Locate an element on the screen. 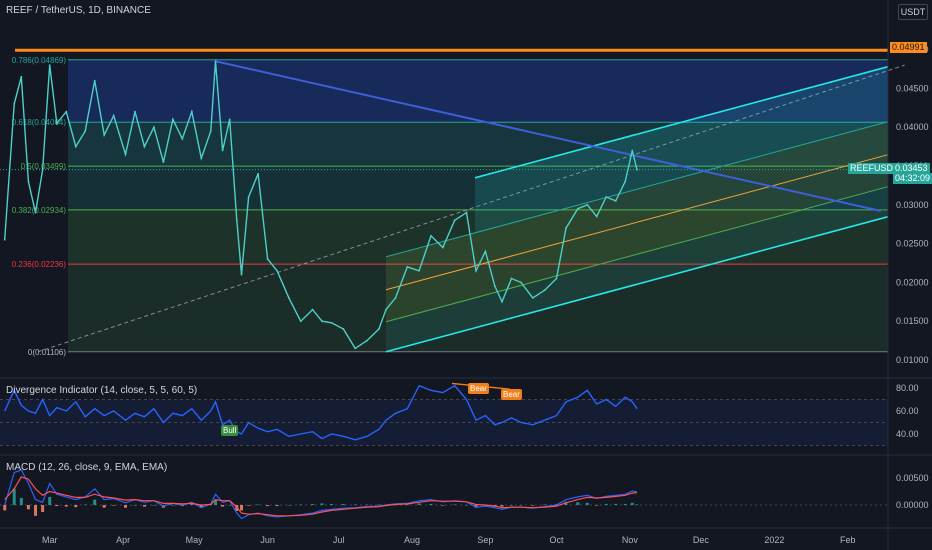 Image resolution: width=932 pixels, height=550 pixels. time-axis-label-0: Mar is located at coordinates (50, 540).